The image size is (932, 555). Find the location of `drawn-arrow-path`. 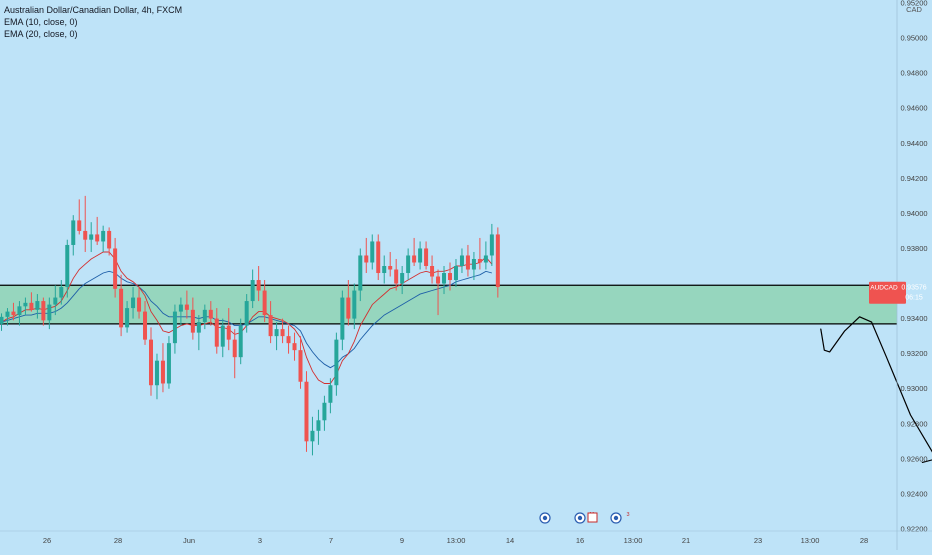

drawn-arrow-path is located at coordinates (876, 400).